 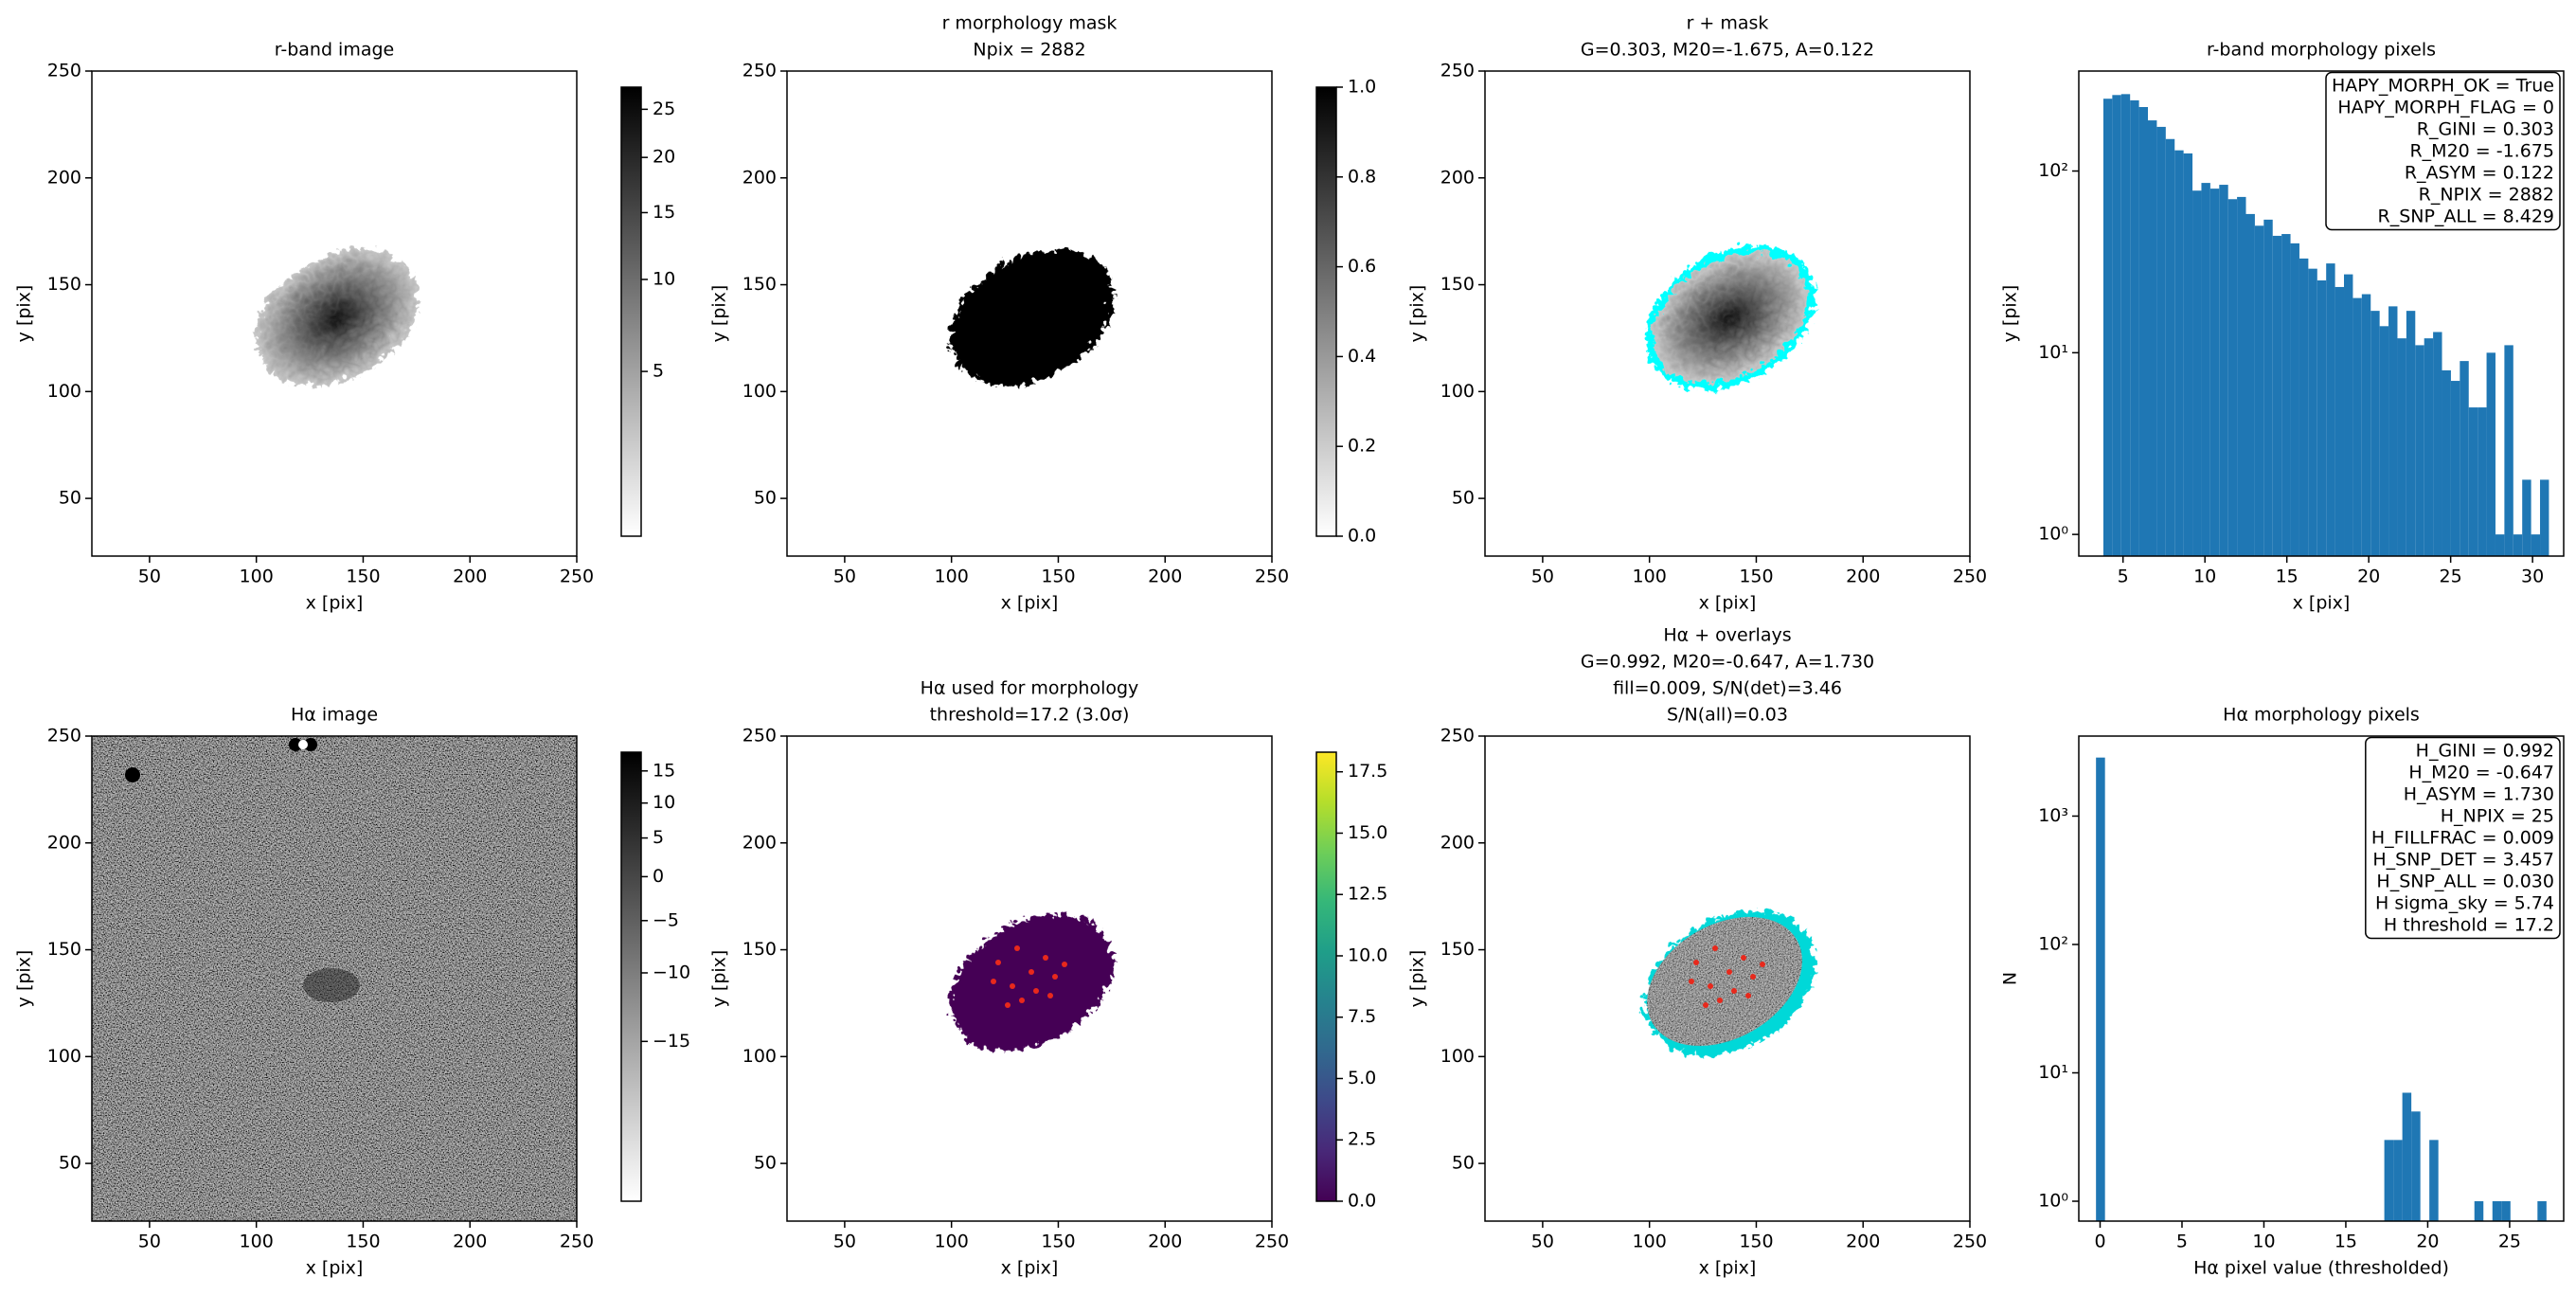 I want to click on artifact, so click(x=310, y=745).